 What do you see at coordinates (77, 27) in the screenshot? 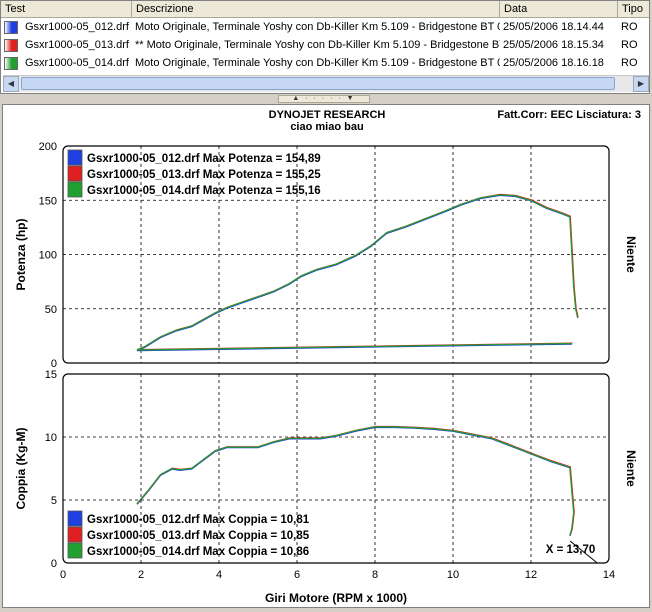
I see `test-file-cell: Gsxr1000-05_012.drf` at bounding box center [77, 27].